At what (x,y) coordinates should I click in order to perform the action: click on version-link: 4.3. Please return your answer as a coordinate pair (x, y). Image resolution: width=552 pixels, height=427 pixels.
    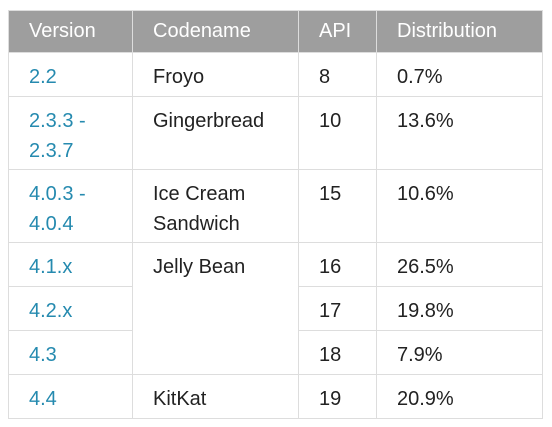
    Looking at the image, I should click on (70, 352).